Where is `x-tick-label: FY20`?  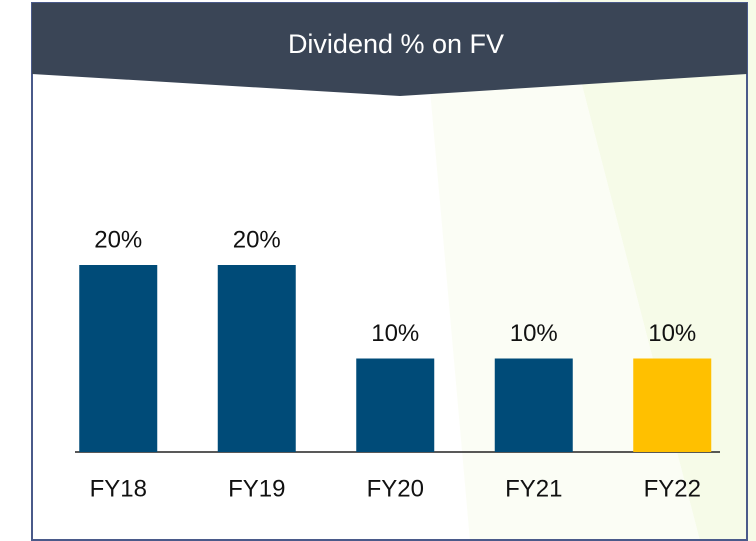
x-tick-label: FY20 is located at coordinates (395, 488).